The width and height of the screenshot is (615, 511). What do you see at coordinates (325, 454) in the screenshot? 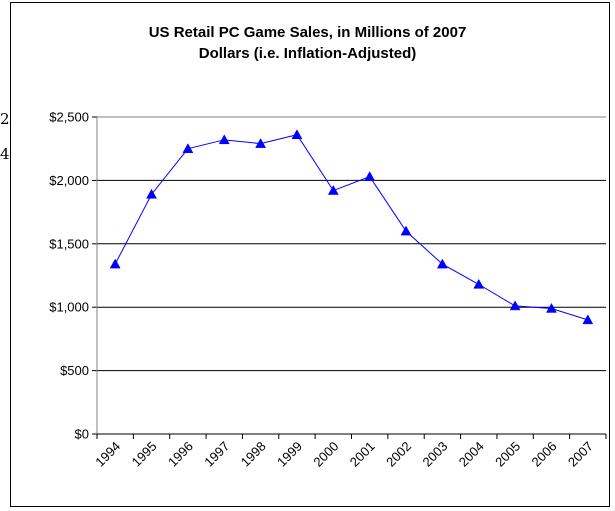
I see `x-tick-label: 2000` at bounding box center [325, 454].